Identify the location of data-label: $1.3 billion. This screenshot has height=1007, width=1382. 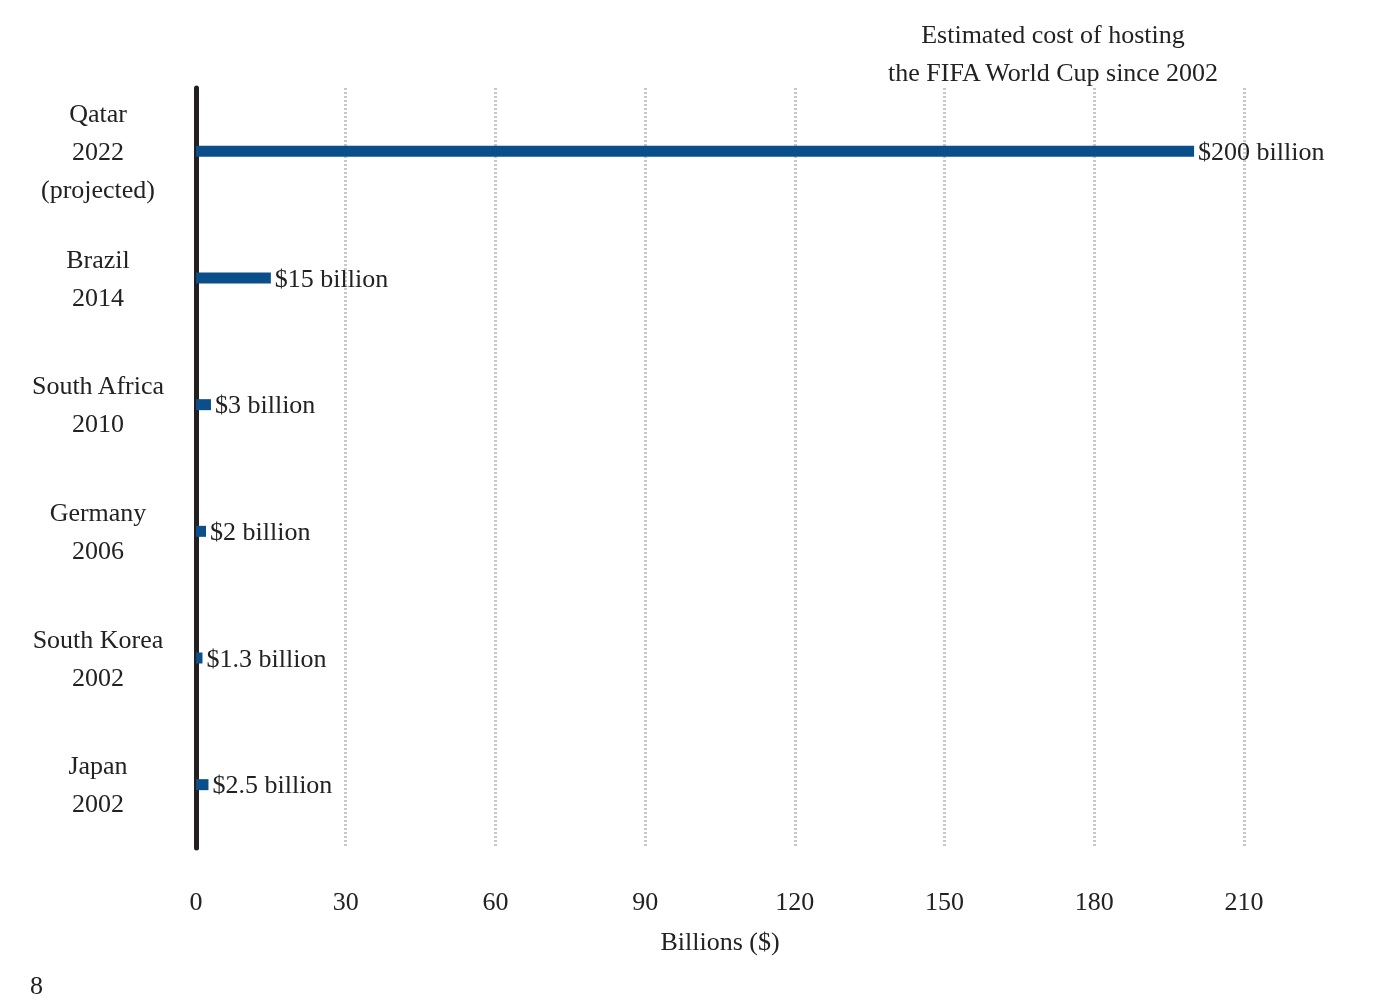
(266, 658).